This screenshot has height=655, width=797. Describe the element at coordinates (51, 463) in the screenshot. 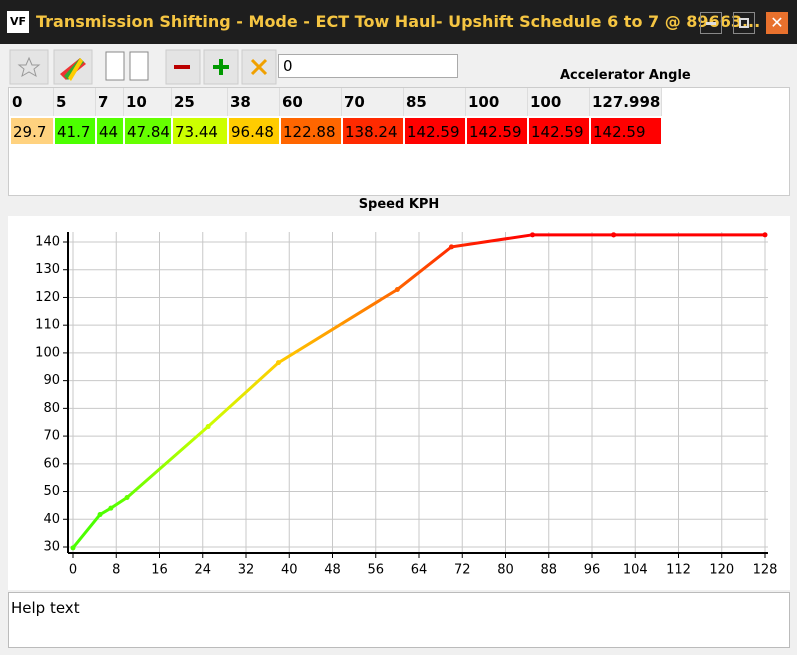

I see `y-tick-label: 60` at that location.